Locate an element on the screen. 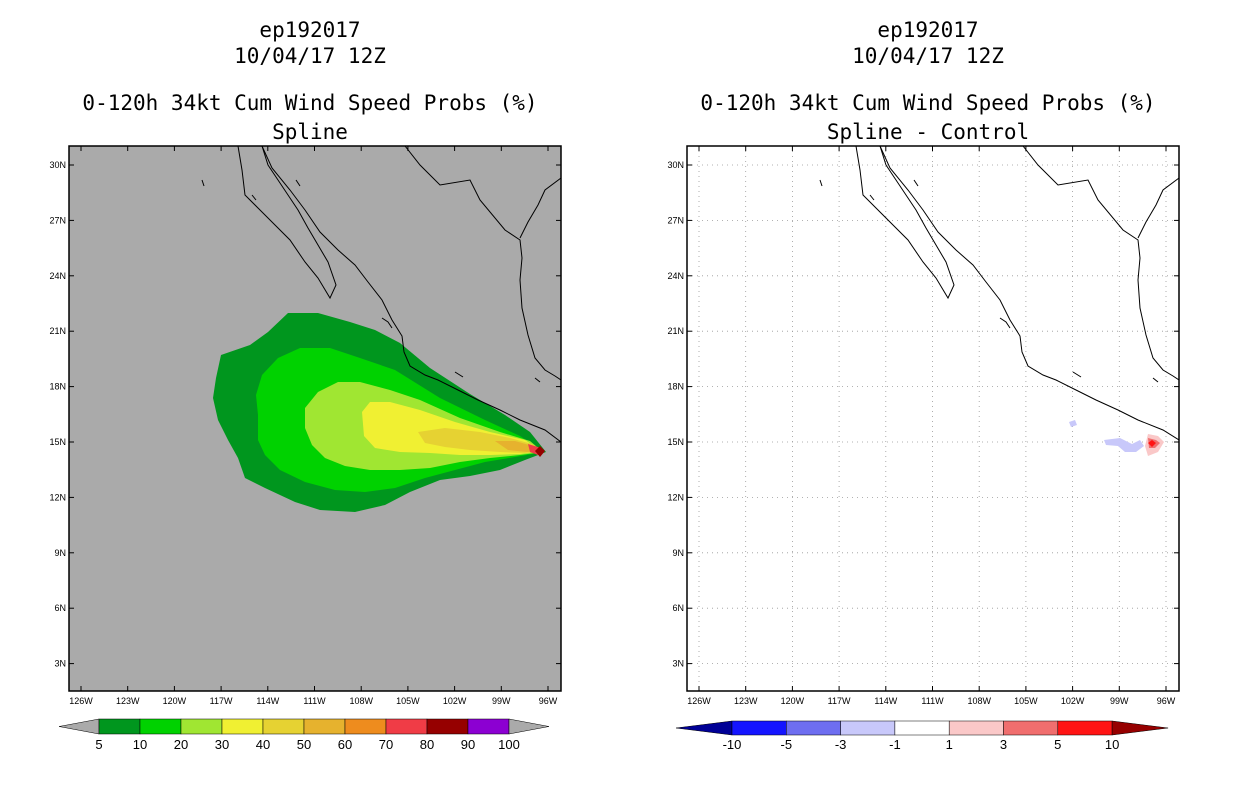 The width and height of the screenshot is (1236, 800). colorbar-label: -10 is located at coordinates (732, 744).